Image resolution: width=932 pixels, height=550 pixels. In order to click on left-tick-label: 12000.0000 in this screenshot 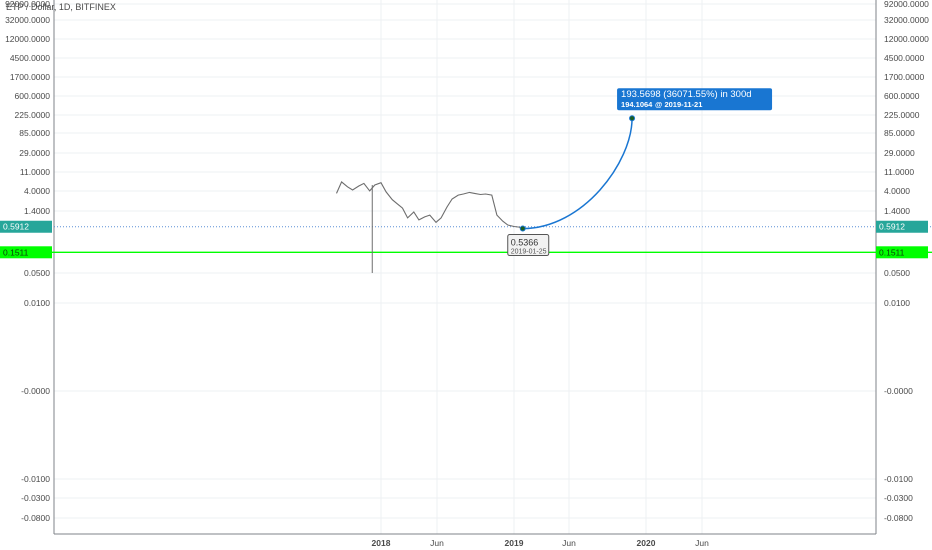, I will do `click(27, 39)`.